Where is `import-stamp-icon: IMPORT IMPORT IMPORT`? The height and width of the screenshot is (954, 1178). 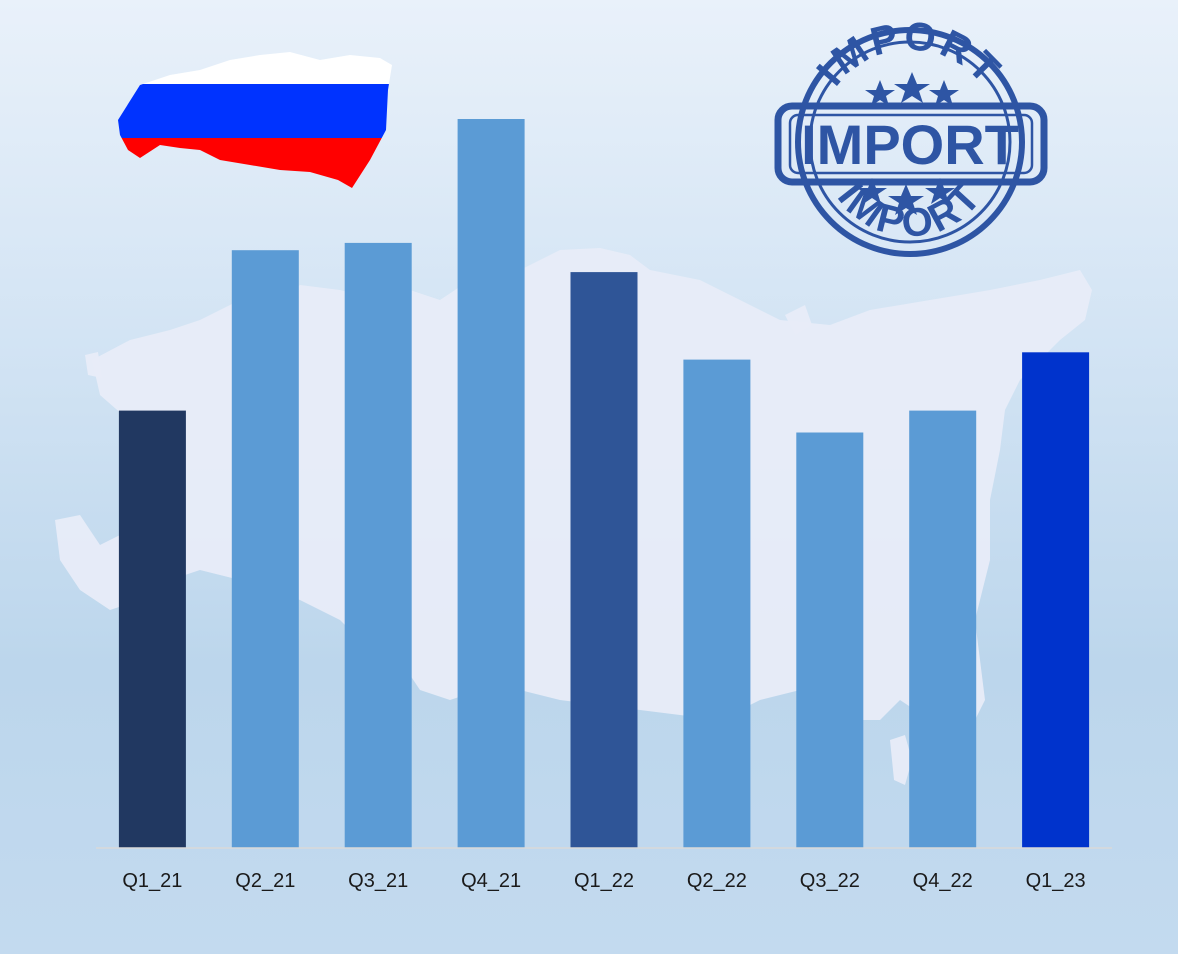 import-stamp-icon: IMPORT IMPORT IMPORT is located at coordinates (911, 135).